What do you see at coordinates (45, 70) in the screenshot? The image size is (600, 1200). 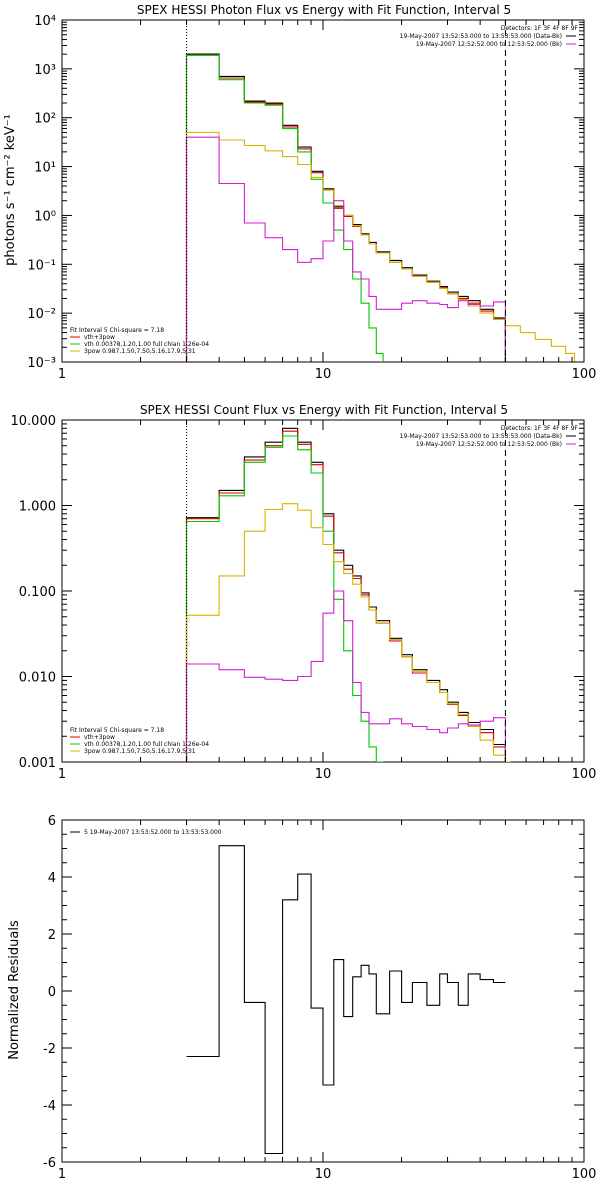 I see `y-tick-label: 10³` at bounding box center [45, 70].